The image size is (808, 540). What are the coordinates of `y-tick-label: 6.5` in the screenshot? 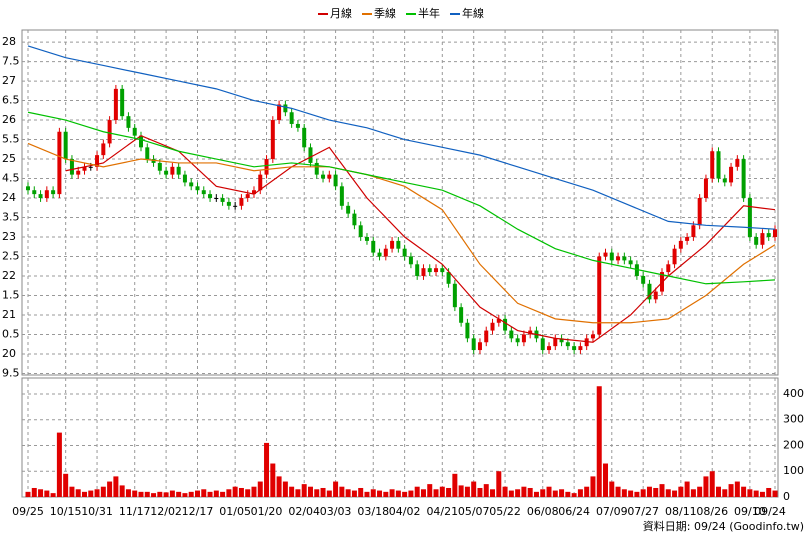 It's located at (11, 100).